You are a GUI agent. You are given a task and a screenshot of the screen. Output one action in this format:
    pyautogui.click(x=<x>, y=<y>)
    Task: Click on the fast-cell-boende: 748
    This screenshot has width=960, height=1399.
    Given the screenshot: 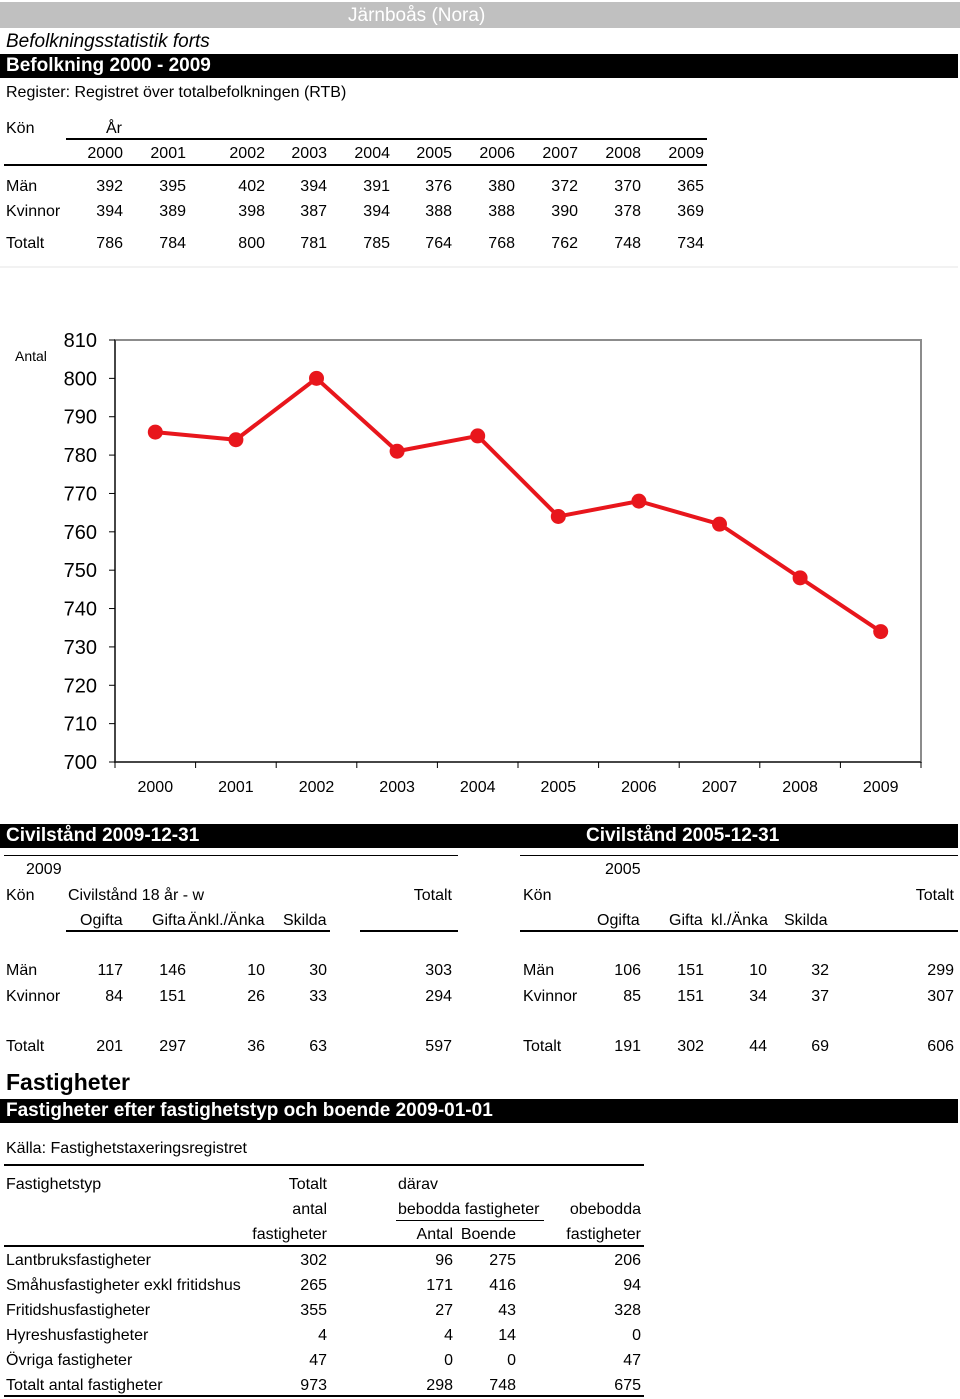 What is the action you would take?
    pyautogui.click(x=502, y=1385)
    